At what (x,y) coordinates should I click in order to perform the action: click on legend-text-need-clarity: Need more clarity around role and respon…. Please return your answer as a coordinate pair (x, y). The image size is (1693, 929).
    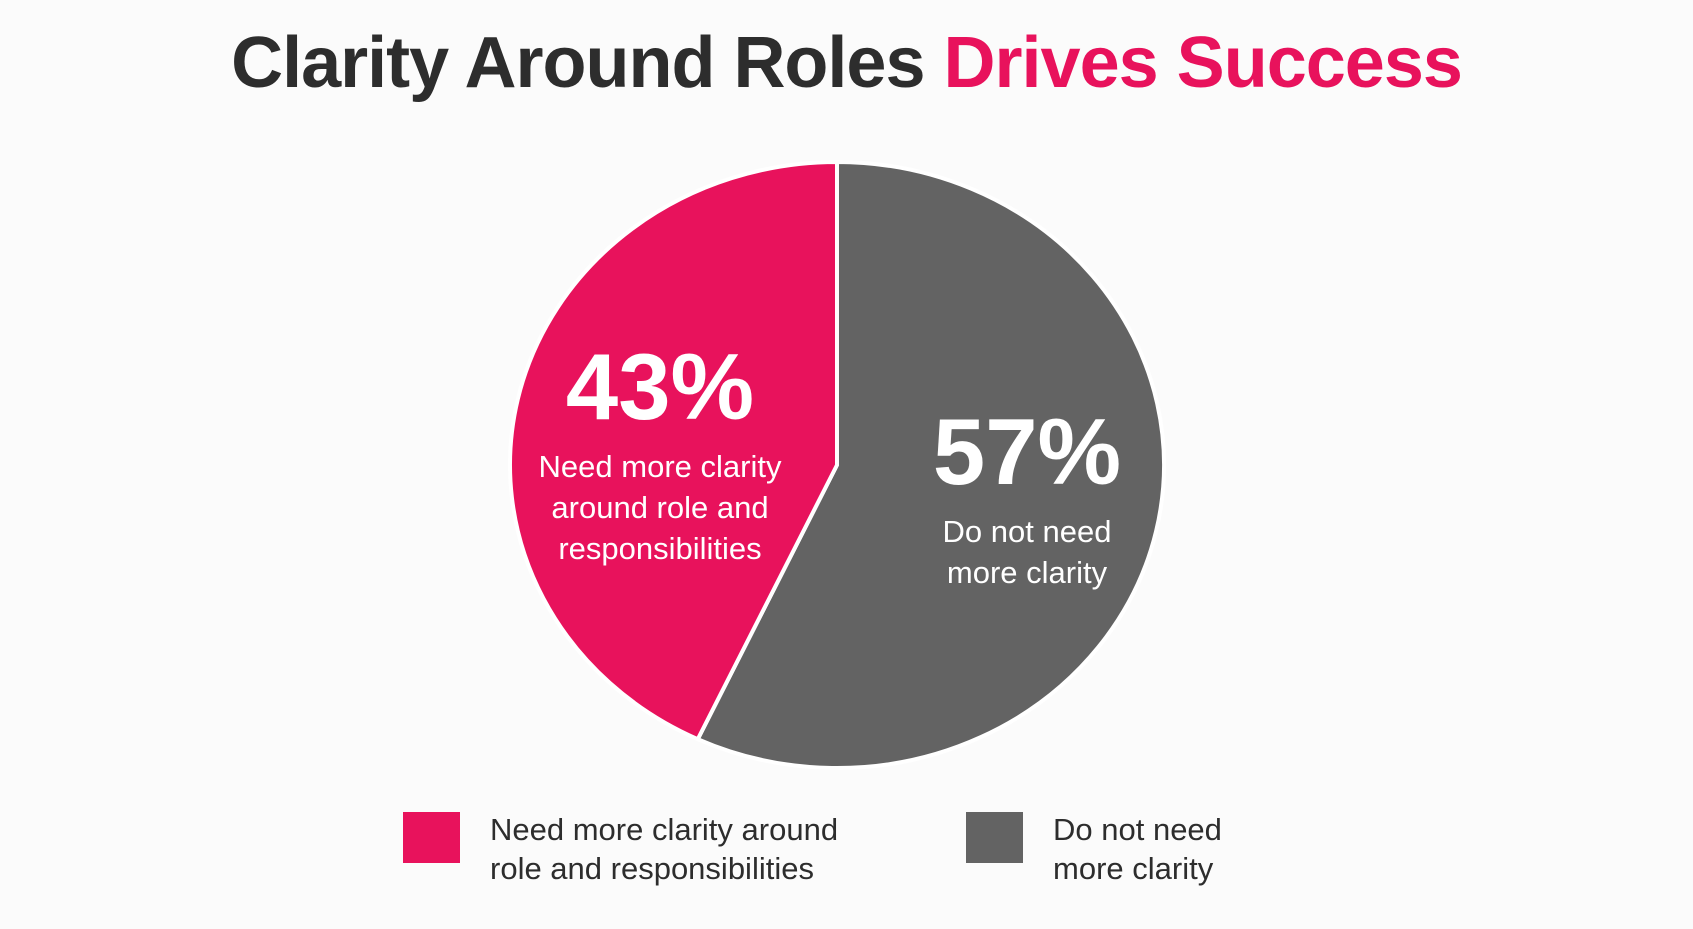
    Looking at the image, I should click on (664, 849).